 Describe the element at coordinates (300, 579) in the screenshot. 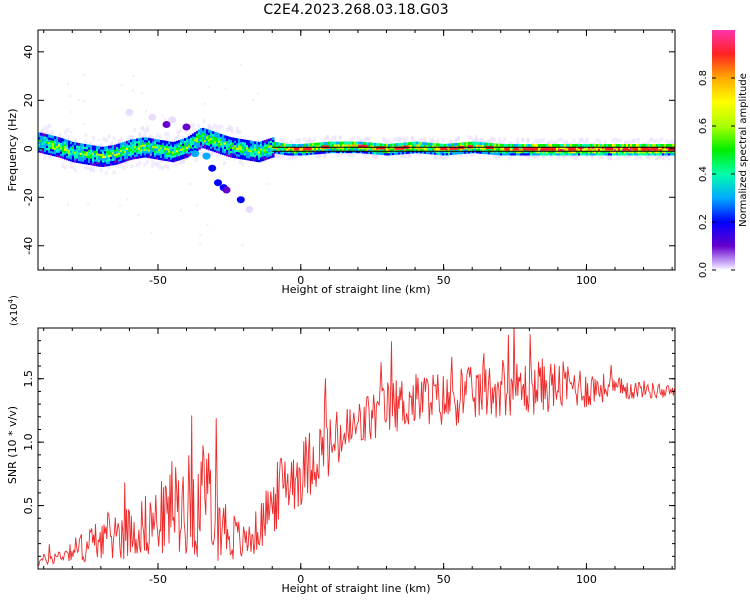

I see `snr-x-tick-label: 0` at that location.